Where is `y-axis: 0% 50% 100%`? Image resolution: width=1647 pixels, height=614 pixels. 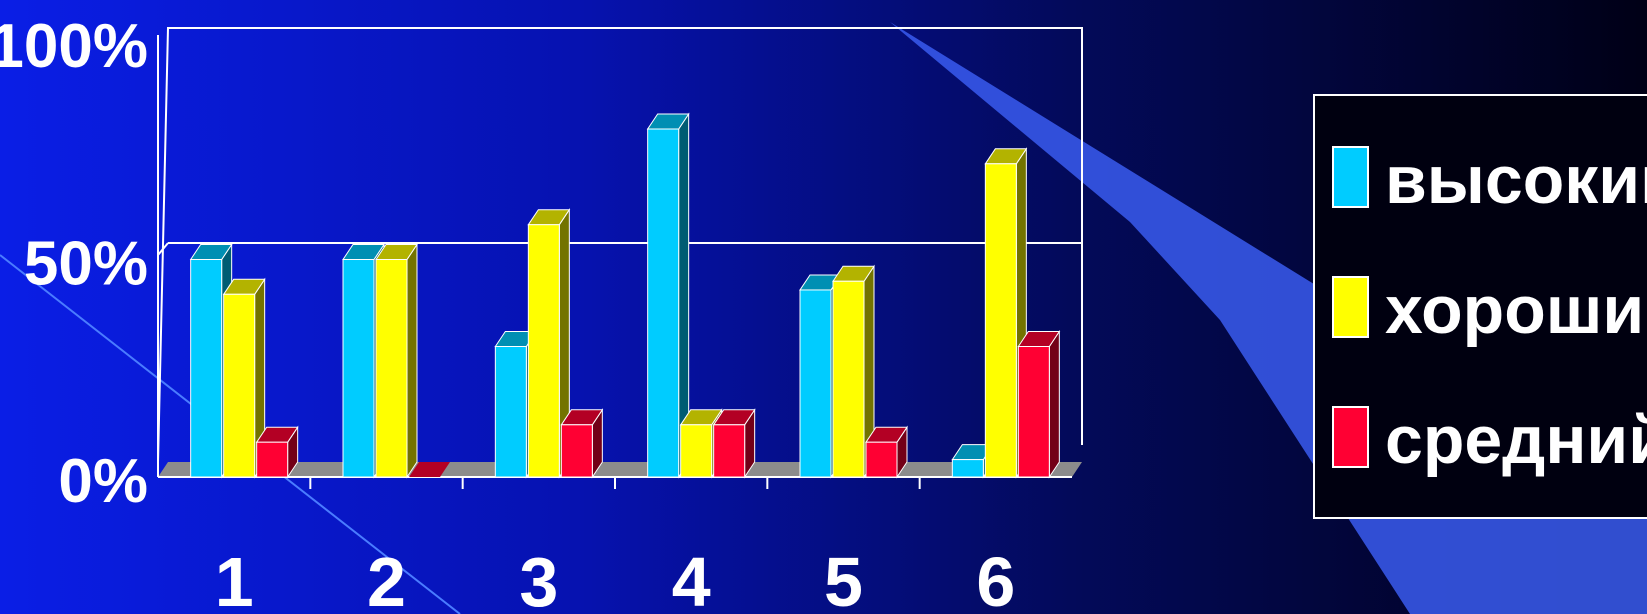
y-axis: 0% 50% 100% is located at coordinates (74, 264).